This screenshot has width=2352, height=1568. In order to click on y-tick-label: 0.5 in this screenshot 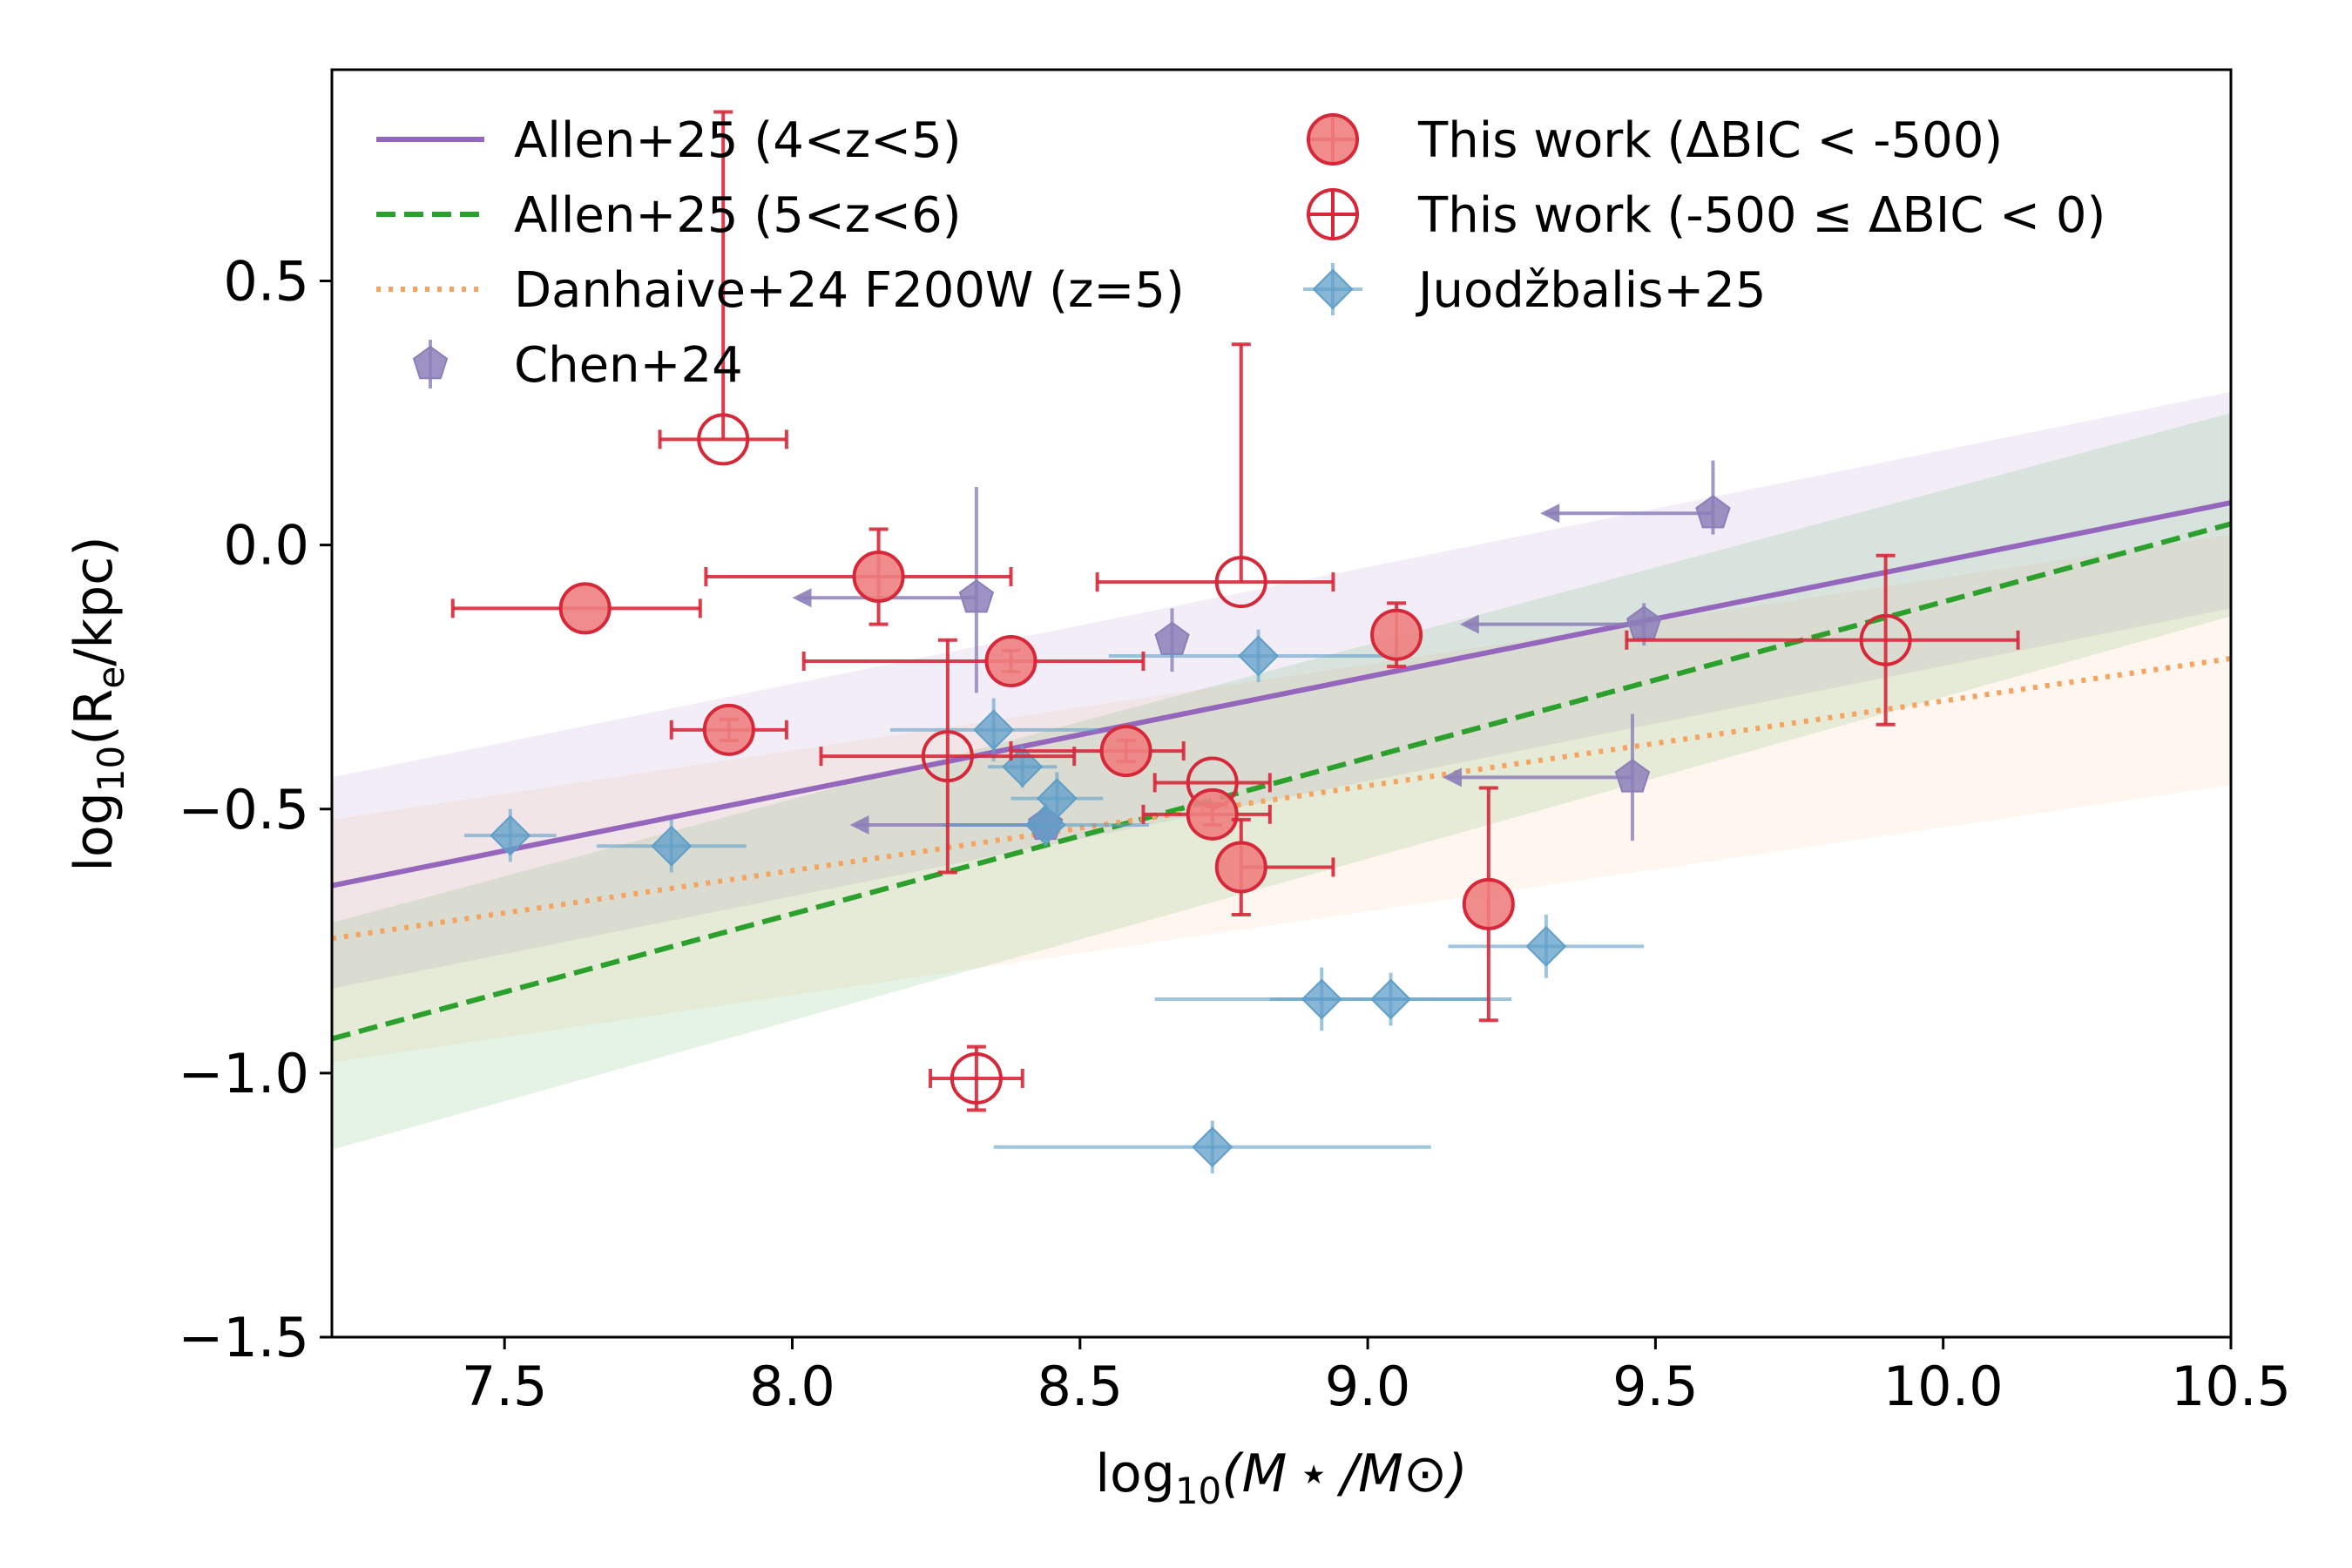, I will do `click(266, 282)`.